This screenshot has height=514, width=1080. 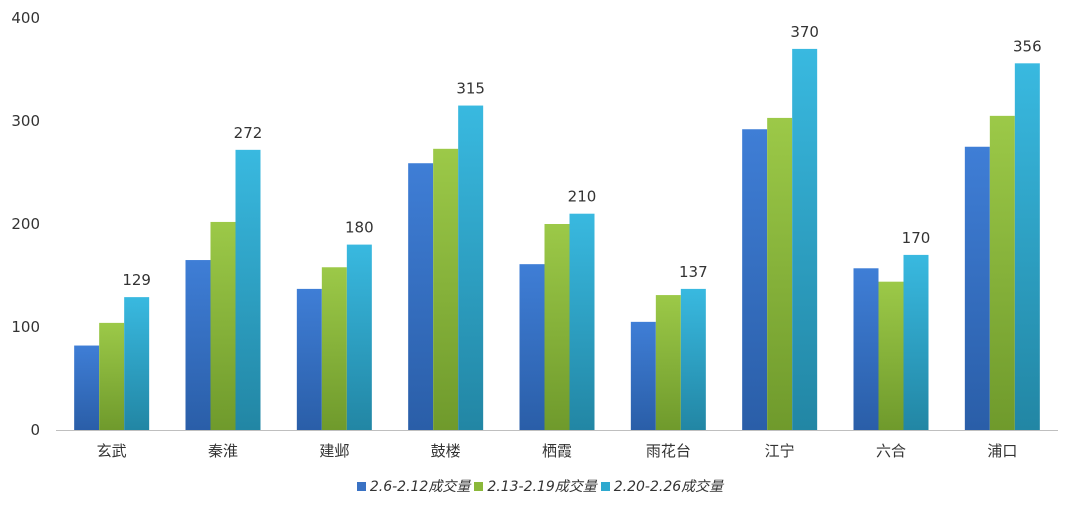 I want to click on legend-label: 2.6-2.12成交量, so click(x=420, y=487).